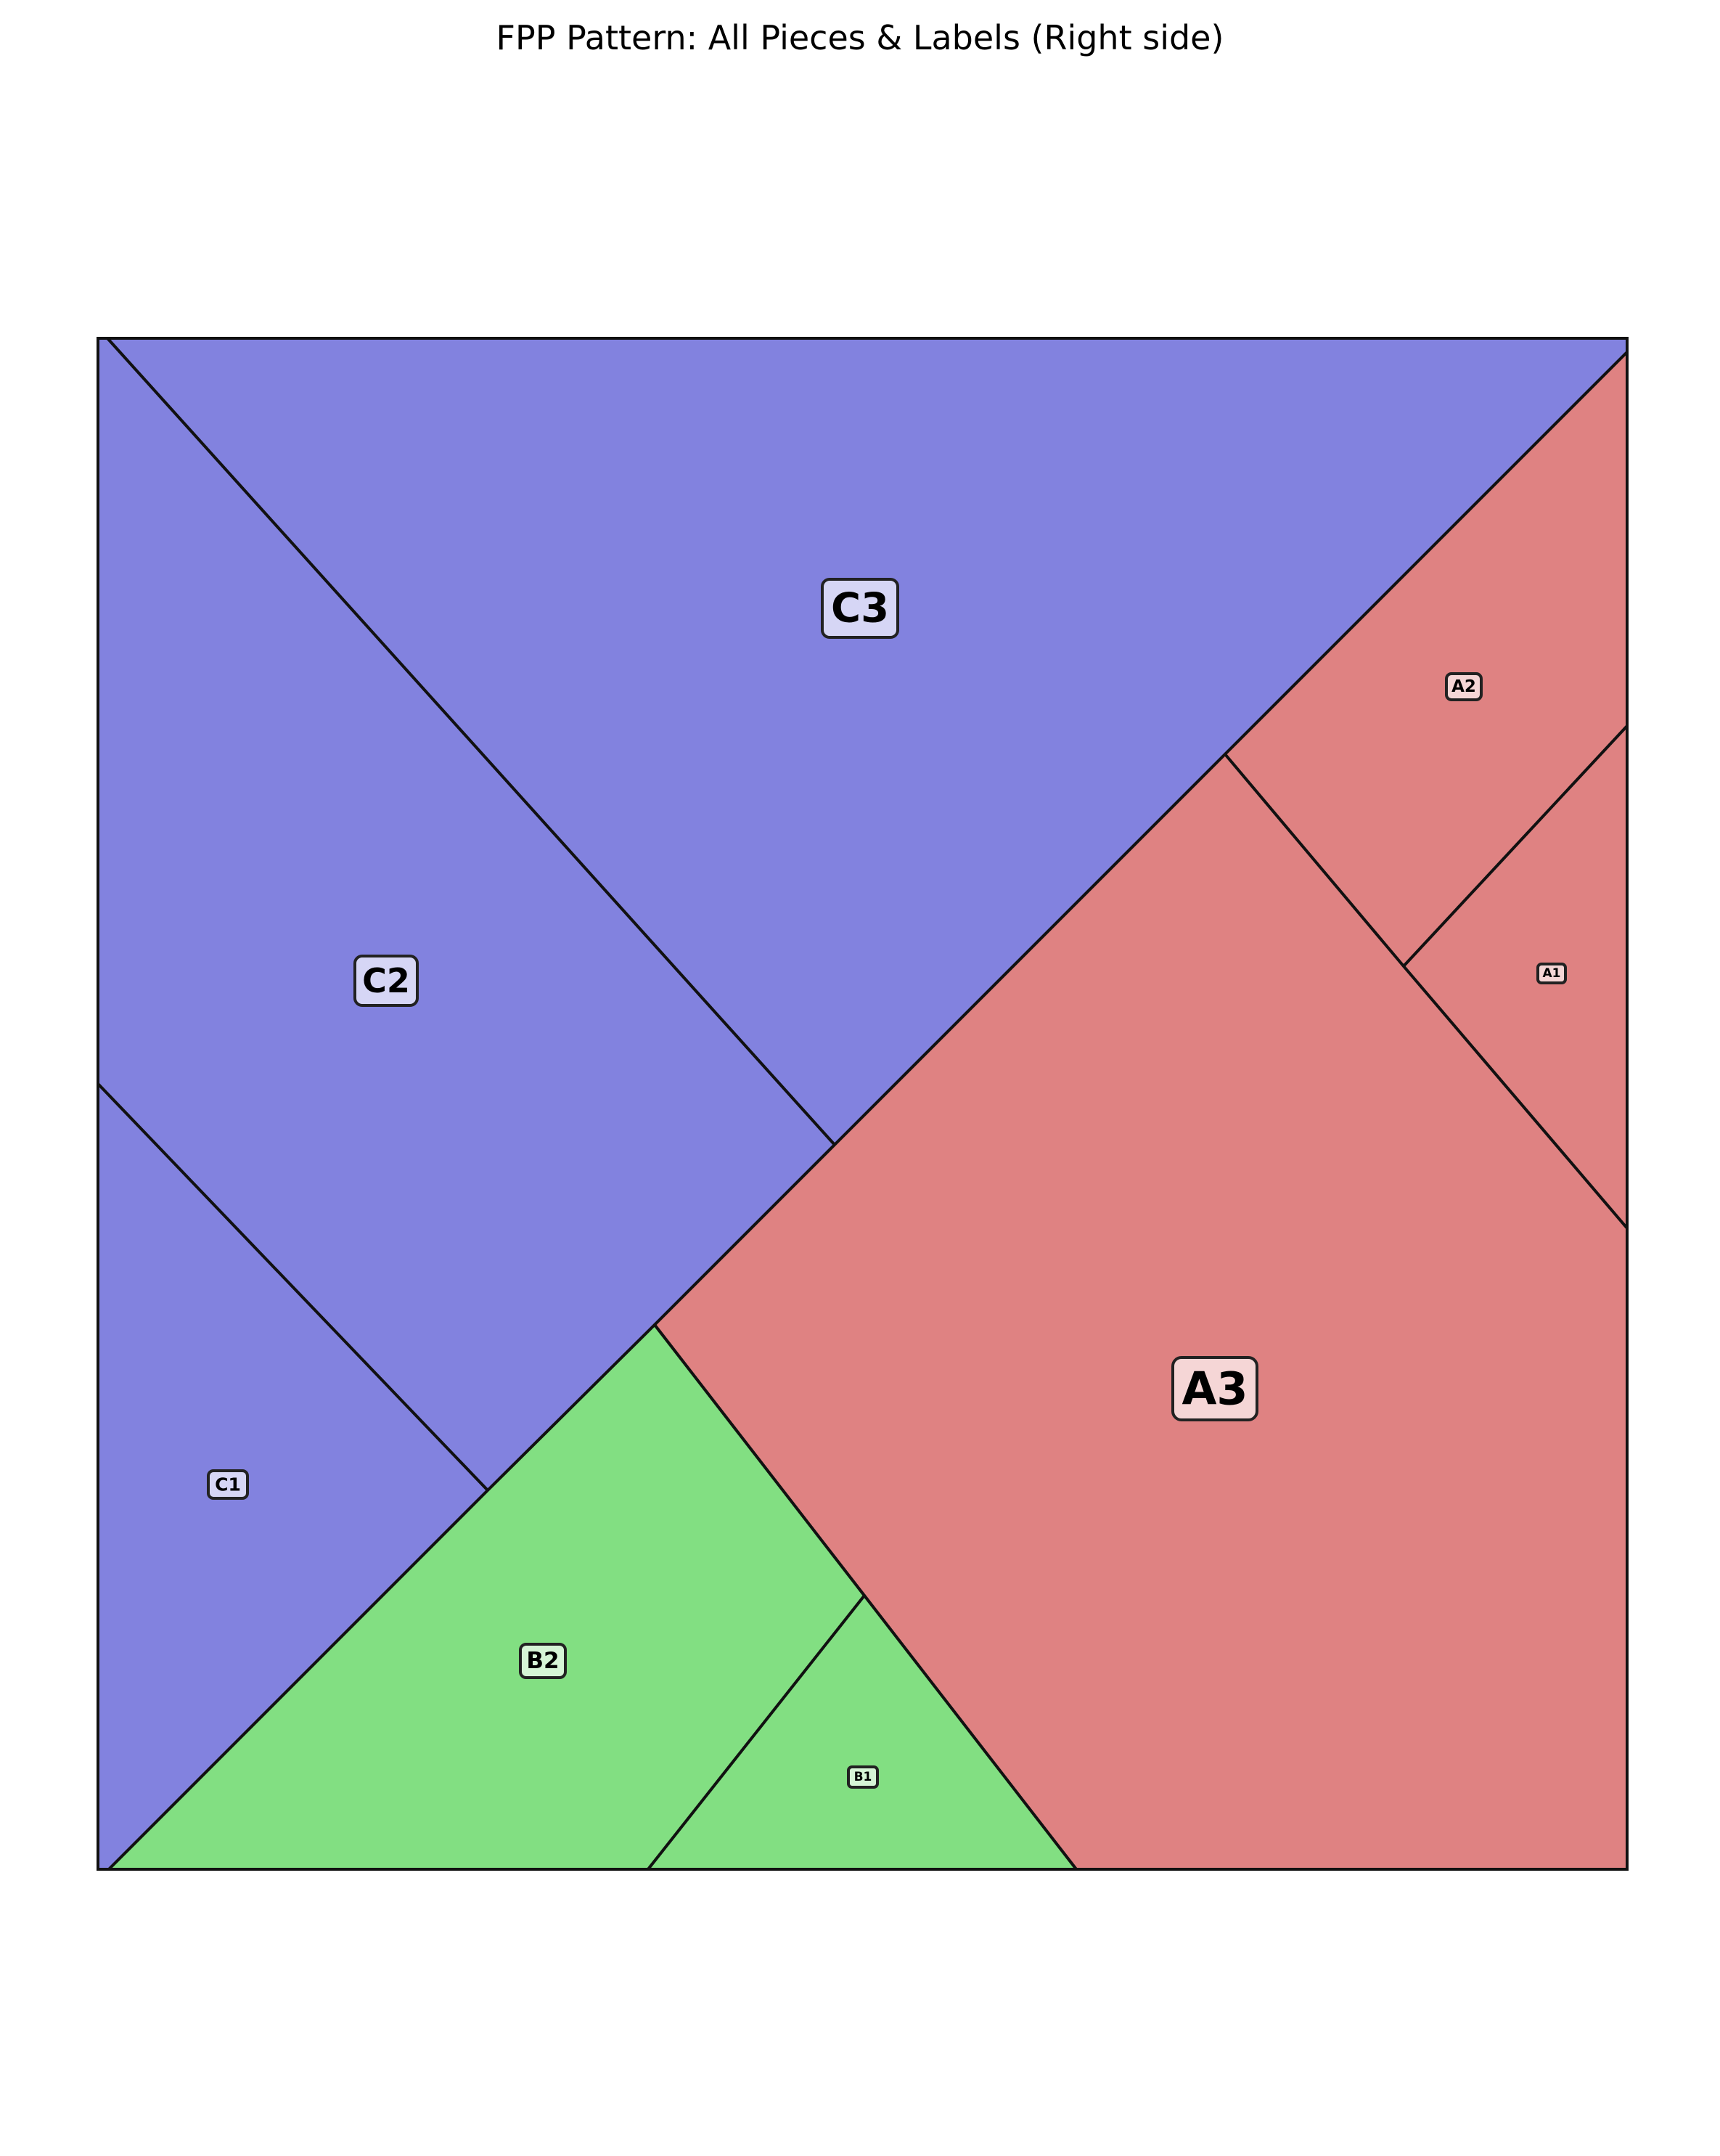 This screenshot has width=1720, height=2156. I want to click on label-a1: A1, so click(1551, 974).